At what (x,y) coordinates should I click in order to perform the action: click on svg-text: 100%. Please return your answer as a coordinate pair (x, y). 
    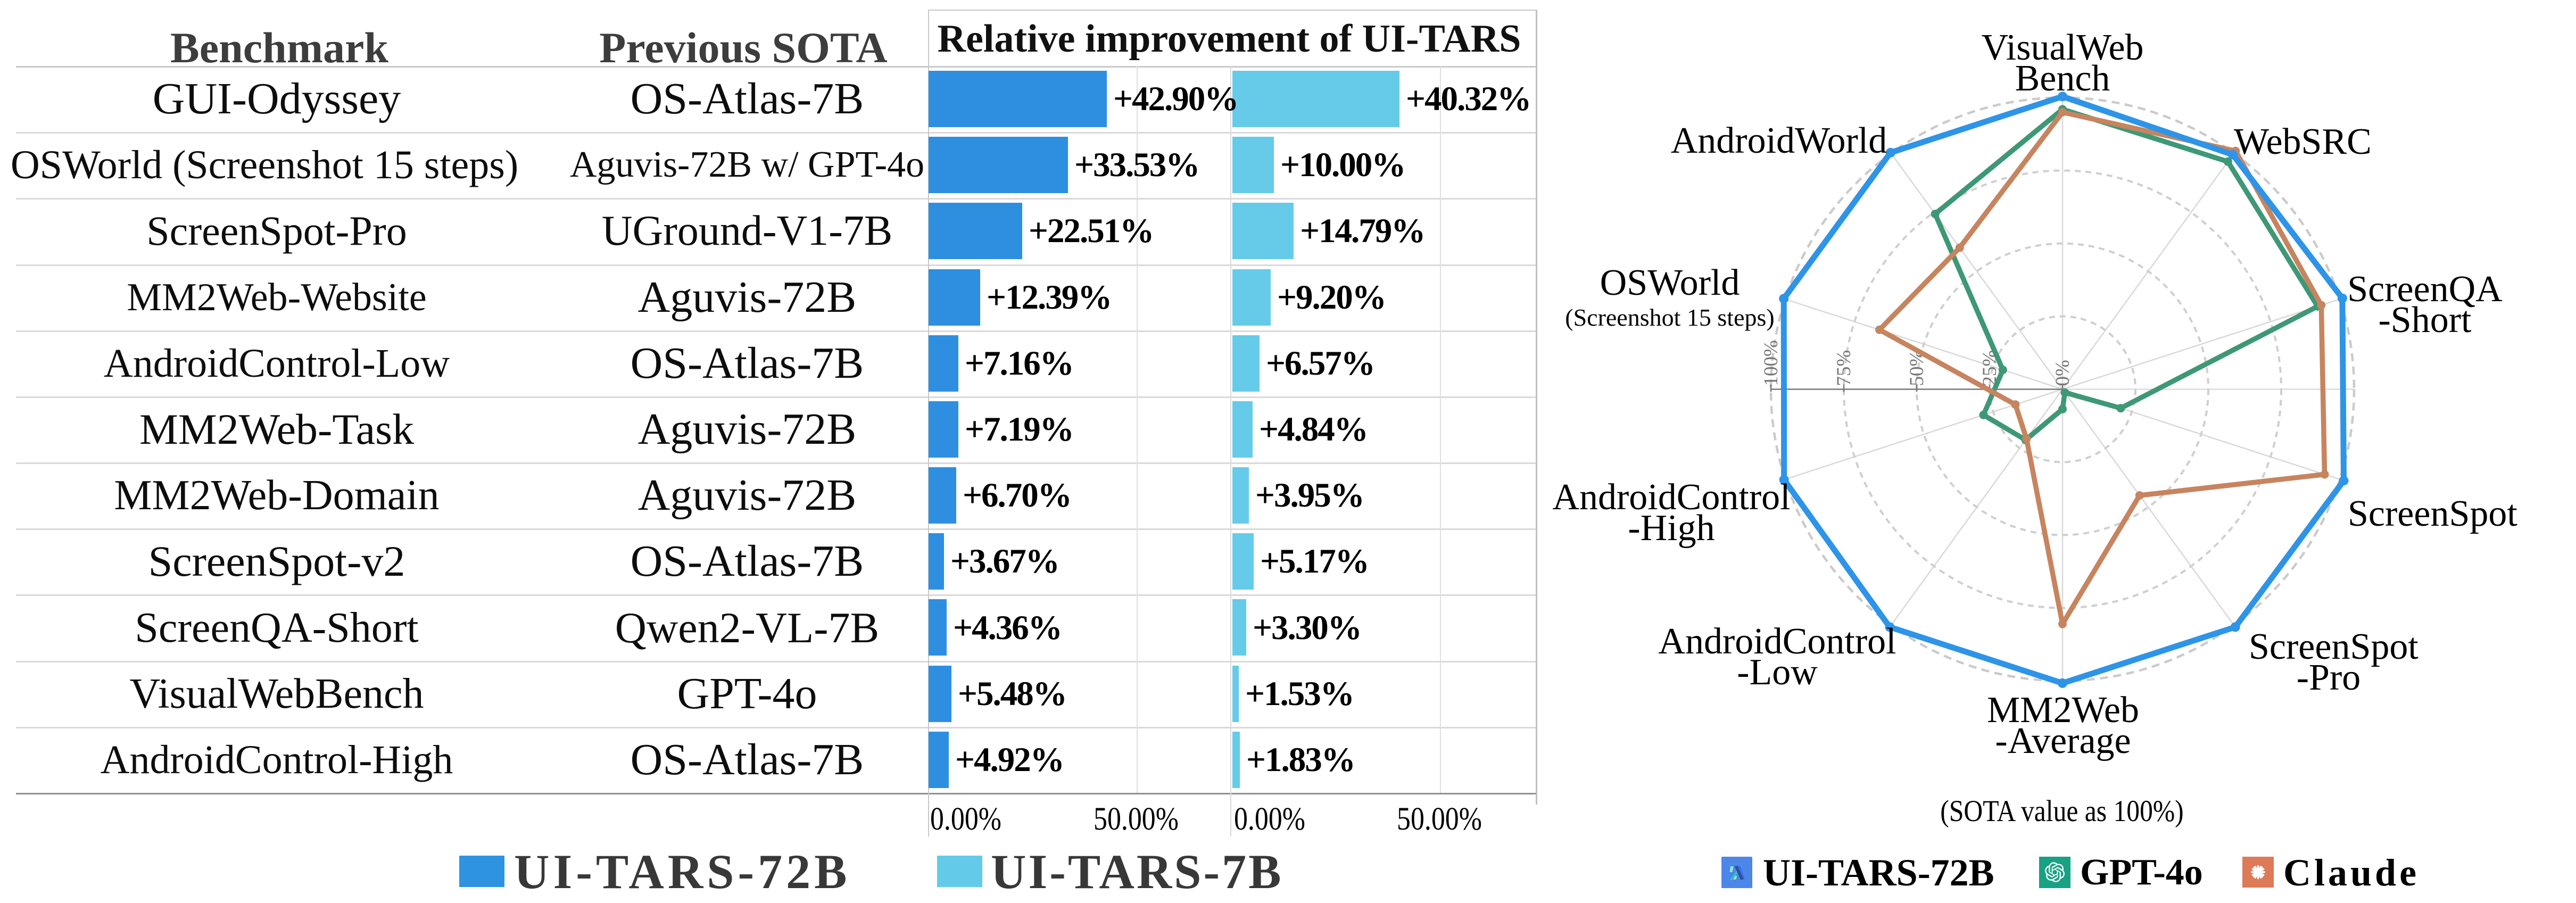
    Looking at the image, I should click on (1771, 363).